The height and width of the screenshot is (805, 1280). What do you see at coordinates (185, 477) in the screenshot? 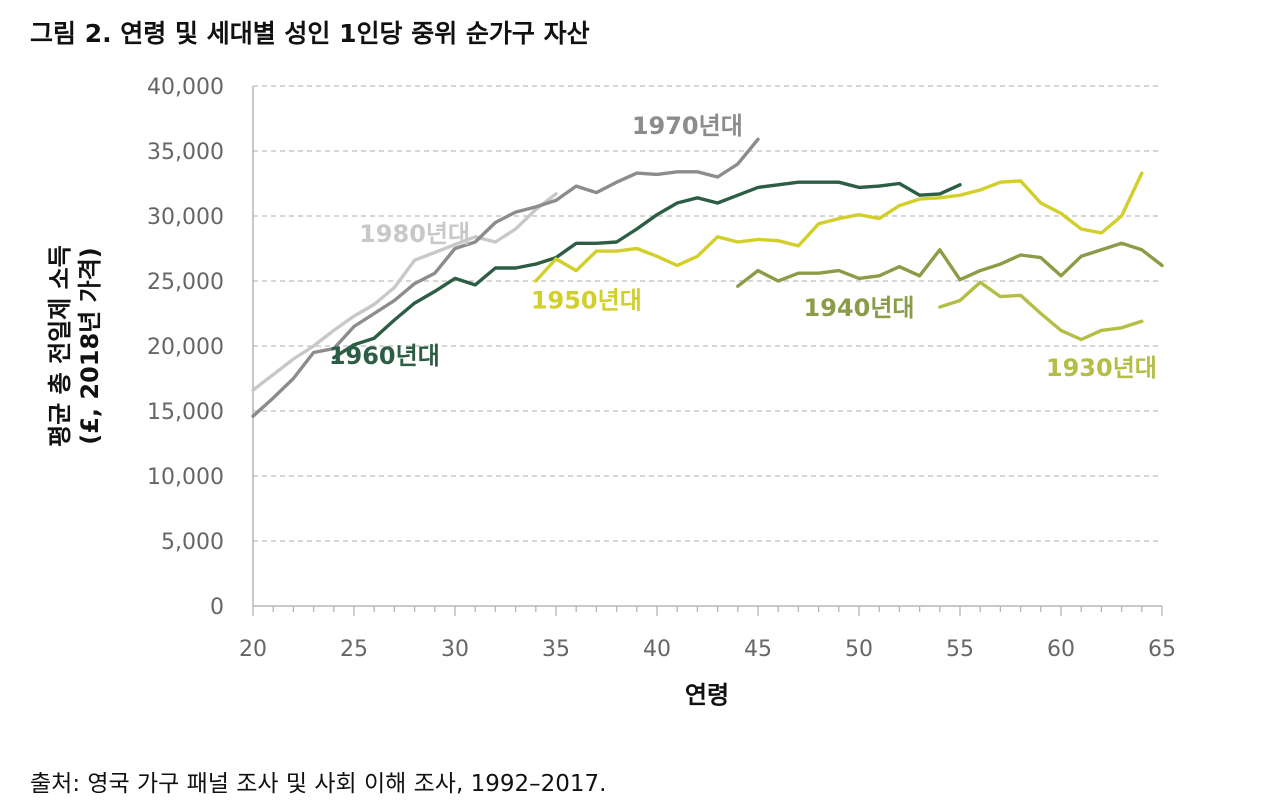
I see `y-tick-label: 10,000` at bounding box center [185, 477].